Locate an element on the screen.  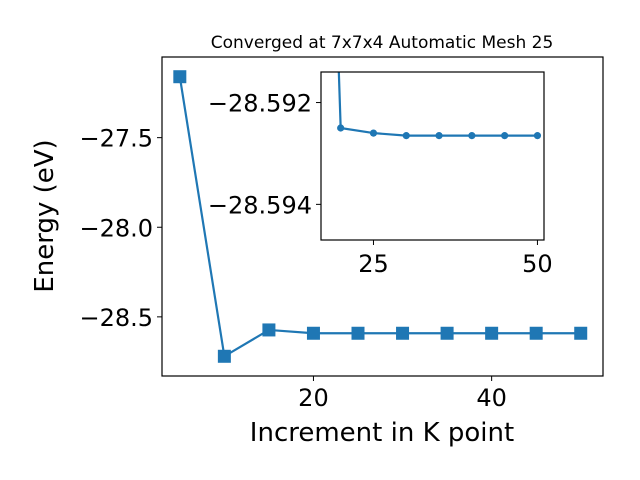
inset-background is located at coordinates (432, 156).